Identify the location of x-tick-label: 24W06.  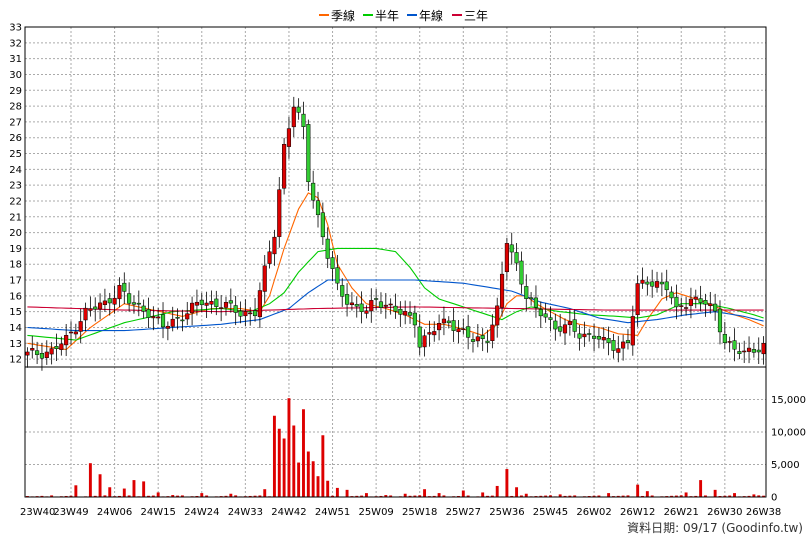
(114, 512).